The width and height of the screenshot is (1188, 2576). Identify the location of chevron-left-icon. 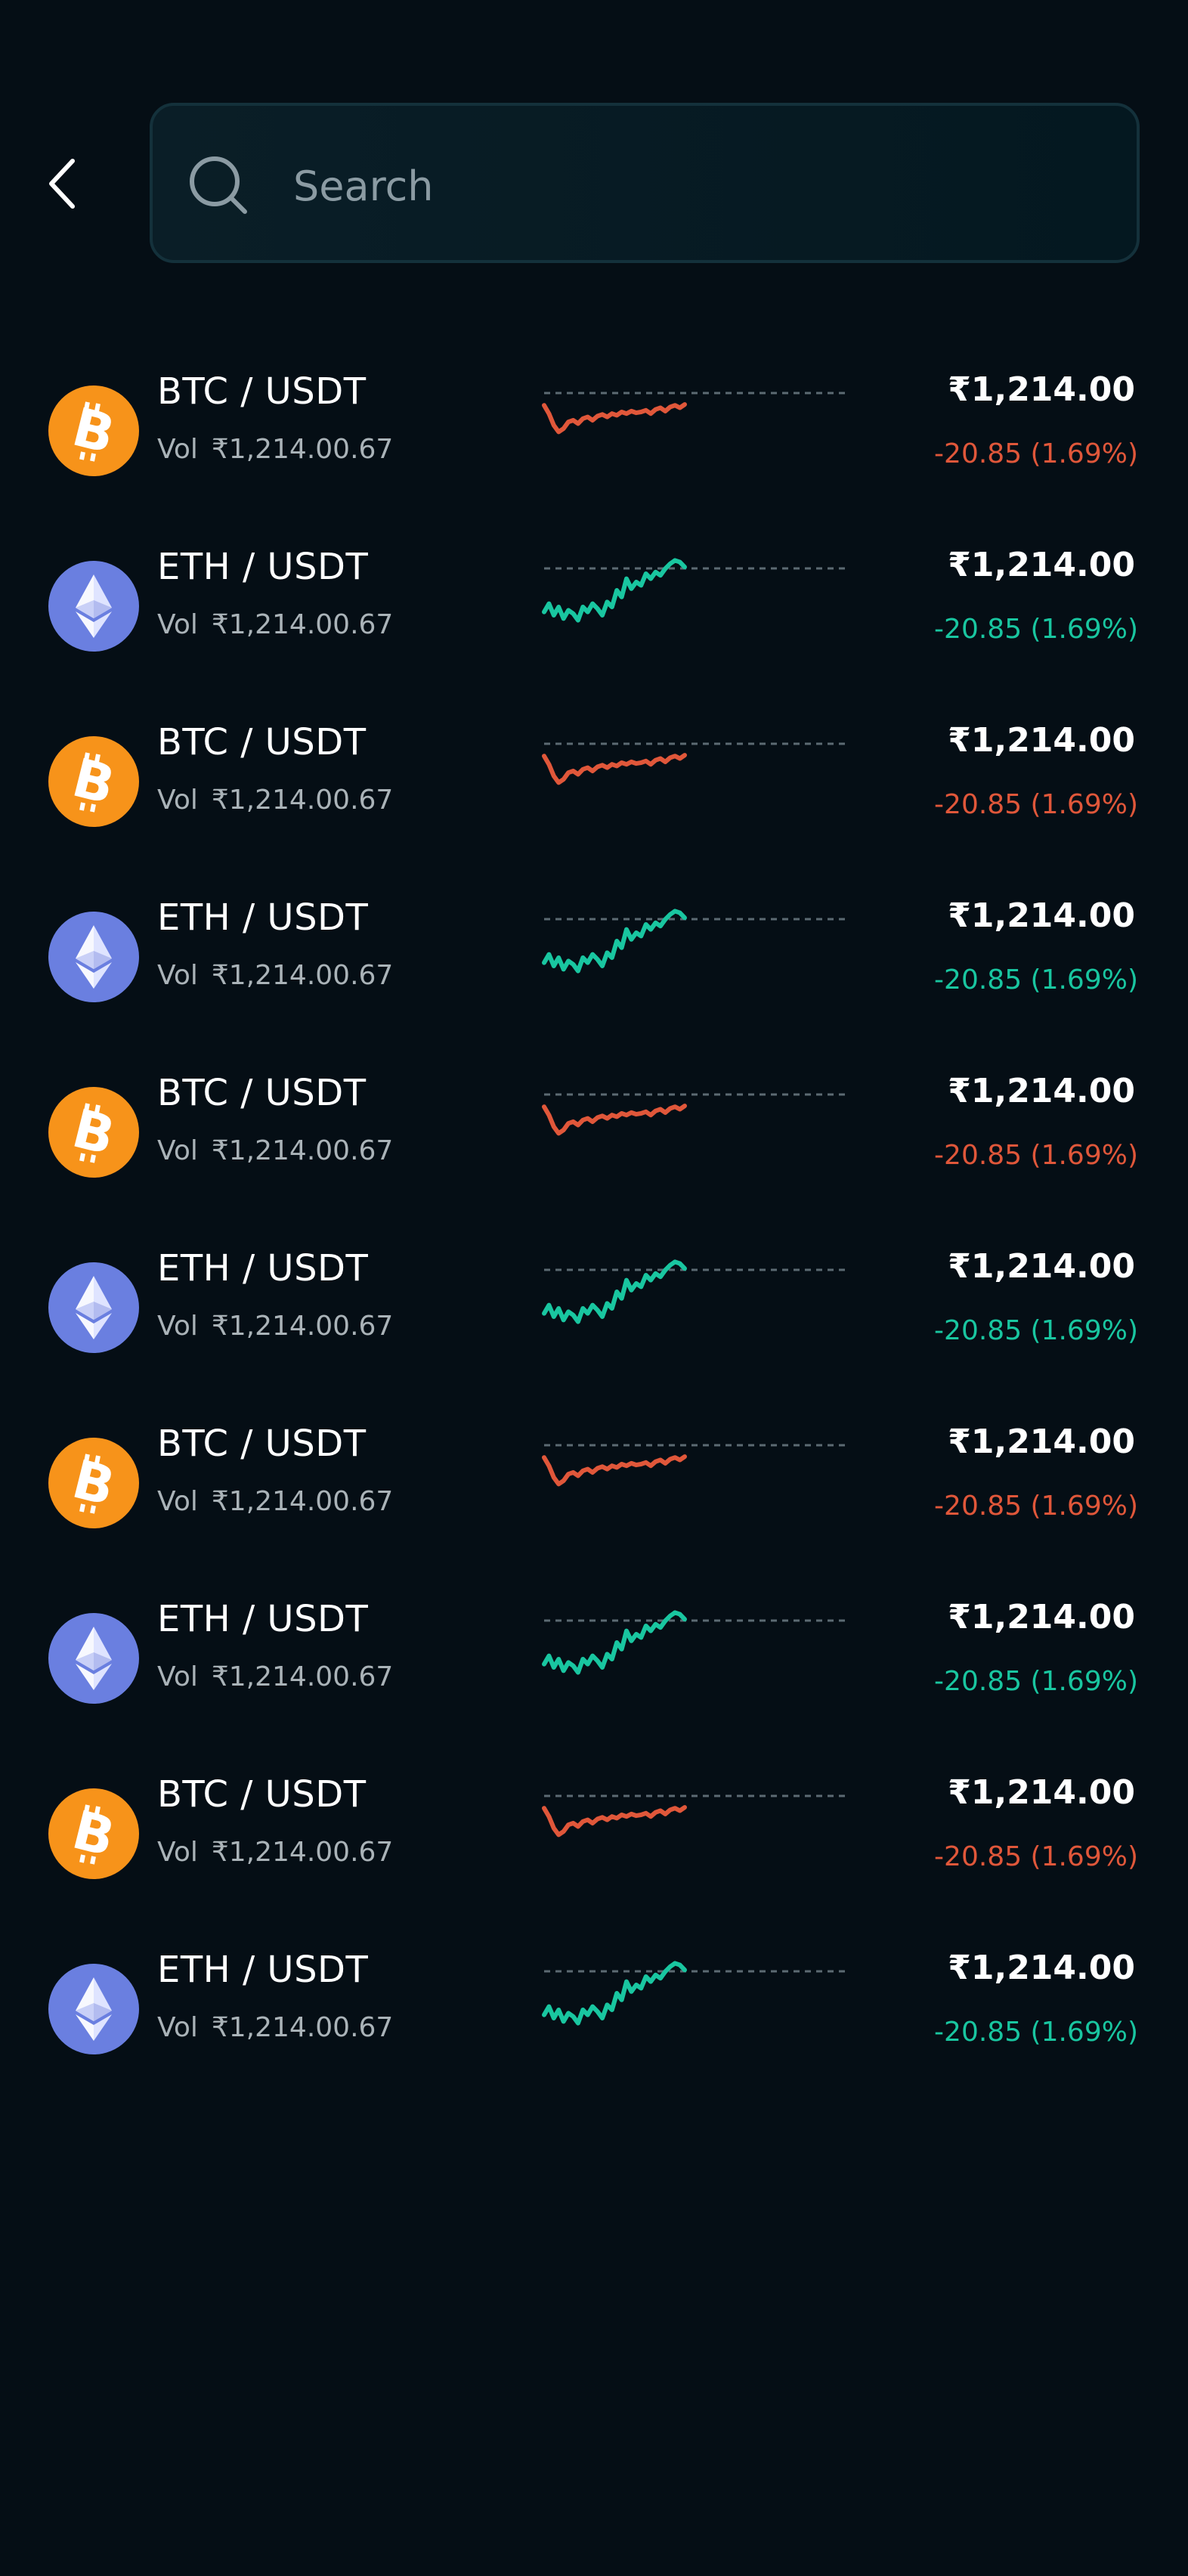
(62, 184).